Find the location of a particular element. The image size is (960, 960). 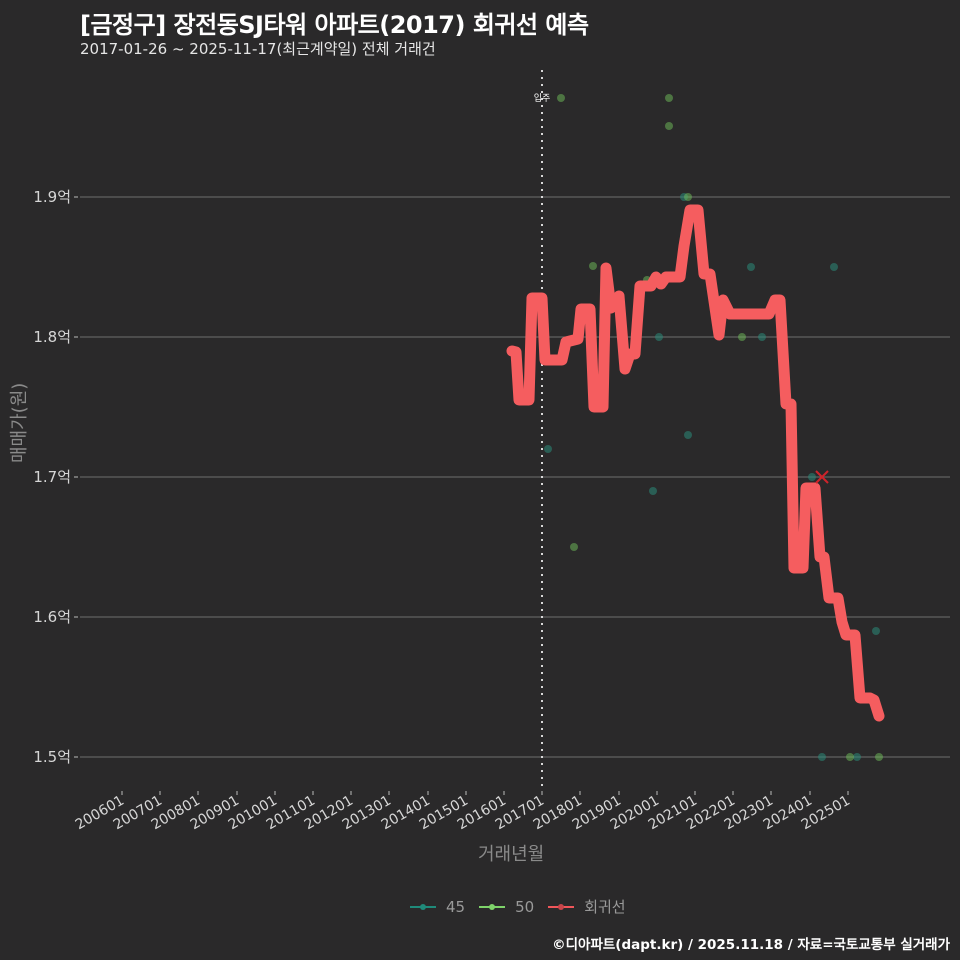

move-in-label: 입주 is located at coordinates (542, 98).